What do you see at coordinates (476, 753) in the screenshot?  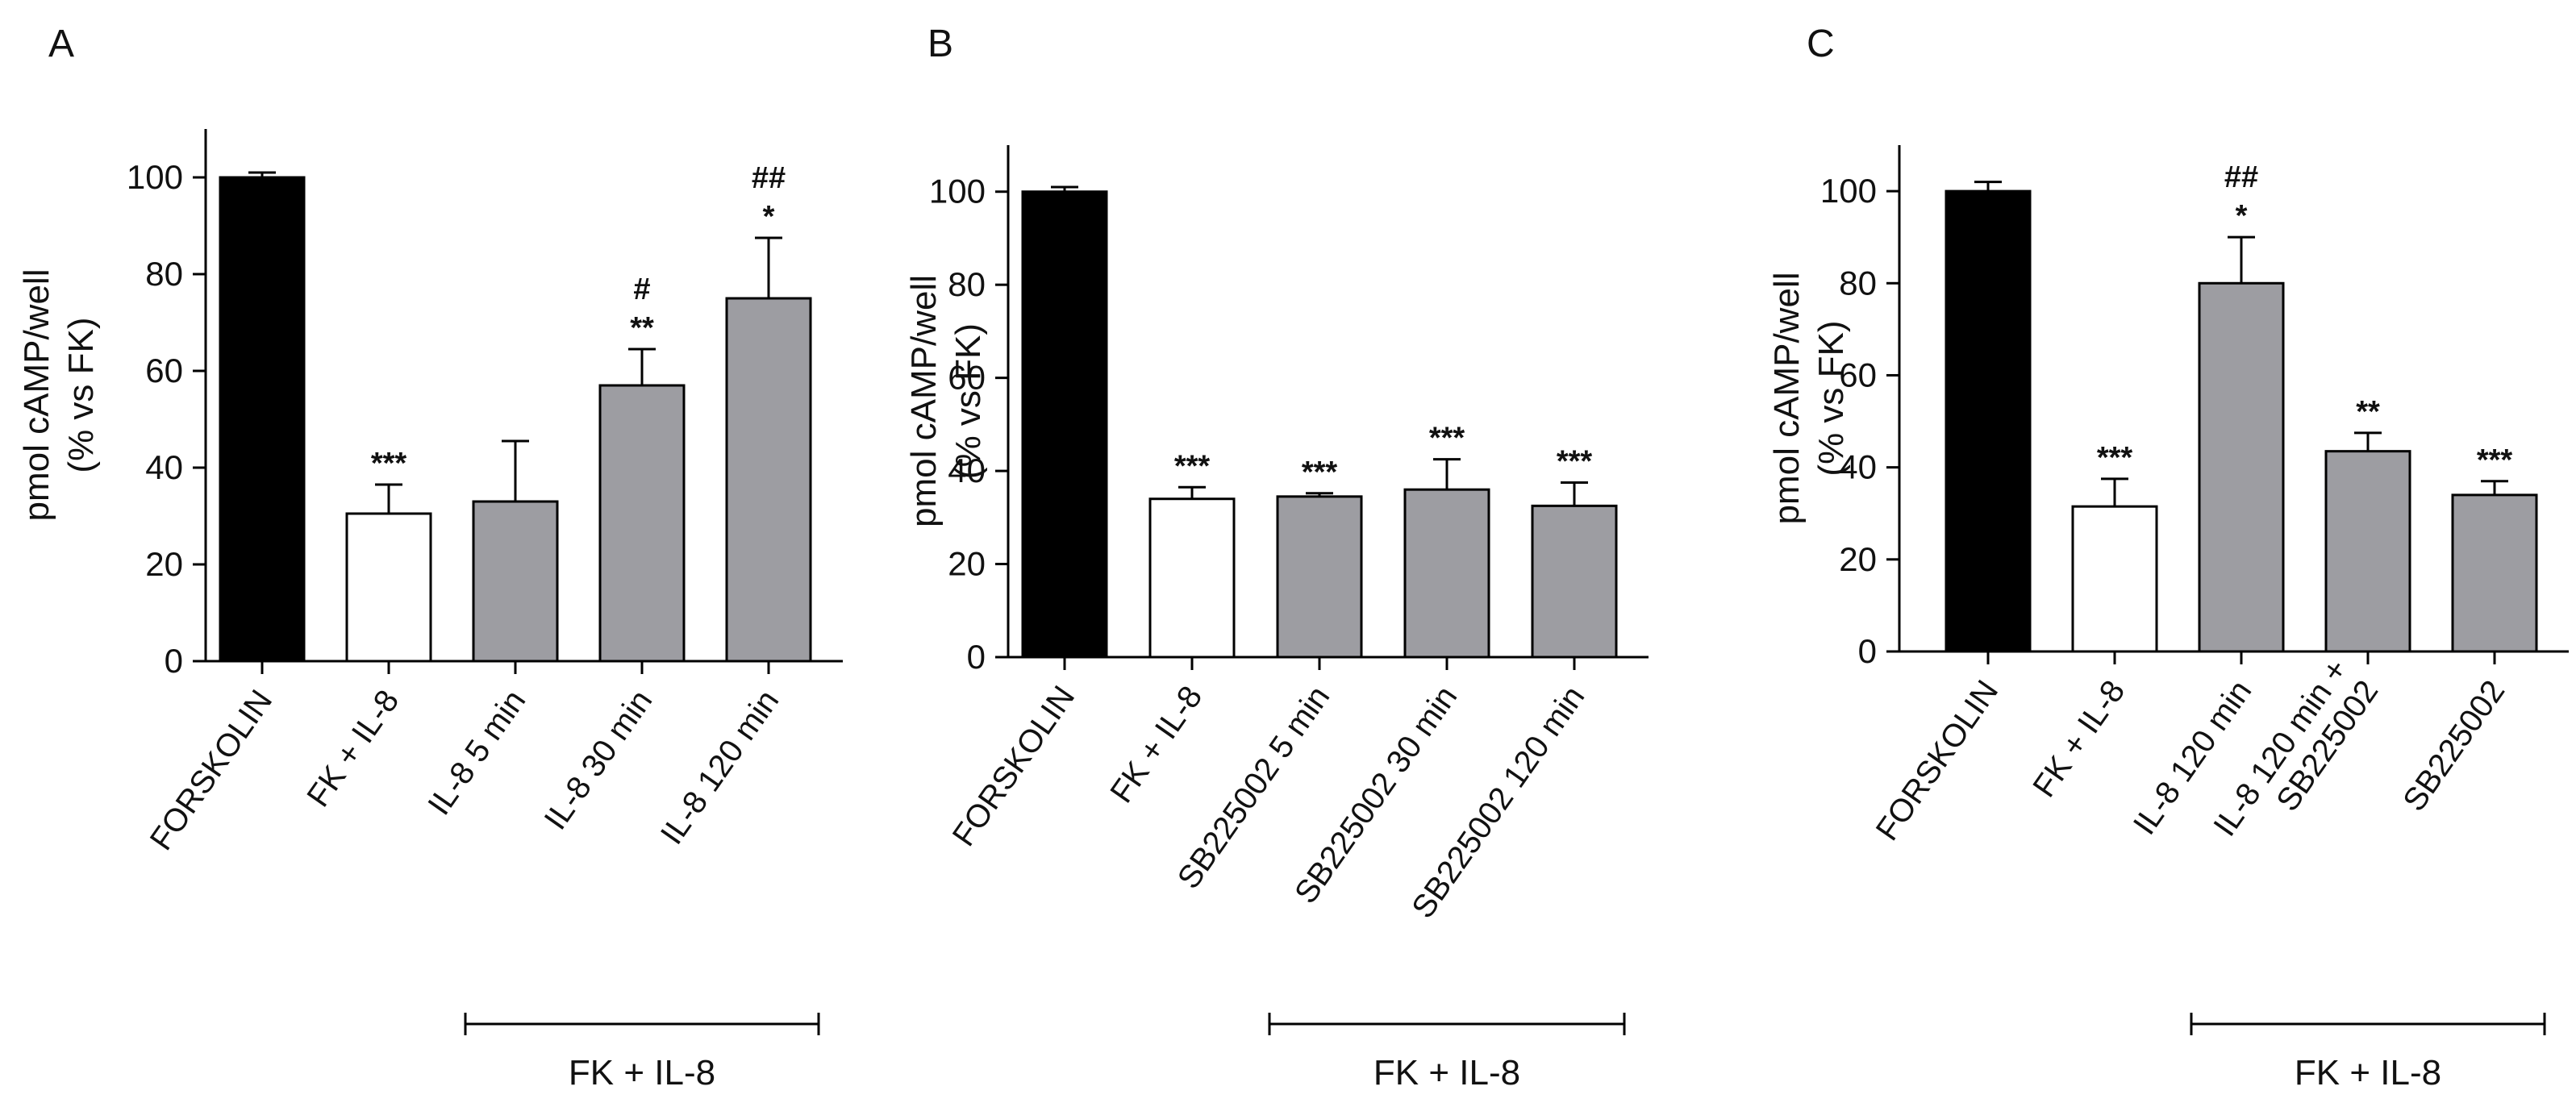 I see `x-tick-label: IL-8 5 min` at bounding box center [476, 753].